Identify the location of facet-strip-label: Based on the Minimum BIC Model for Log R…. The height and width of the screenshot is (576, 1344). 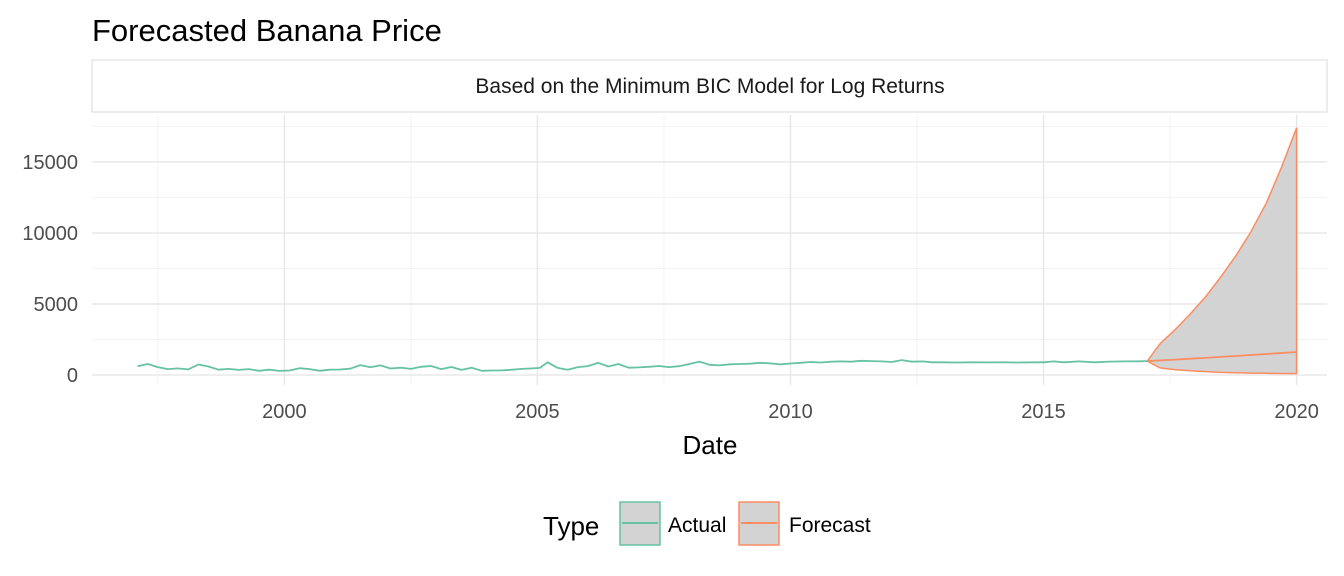
(709, 86).